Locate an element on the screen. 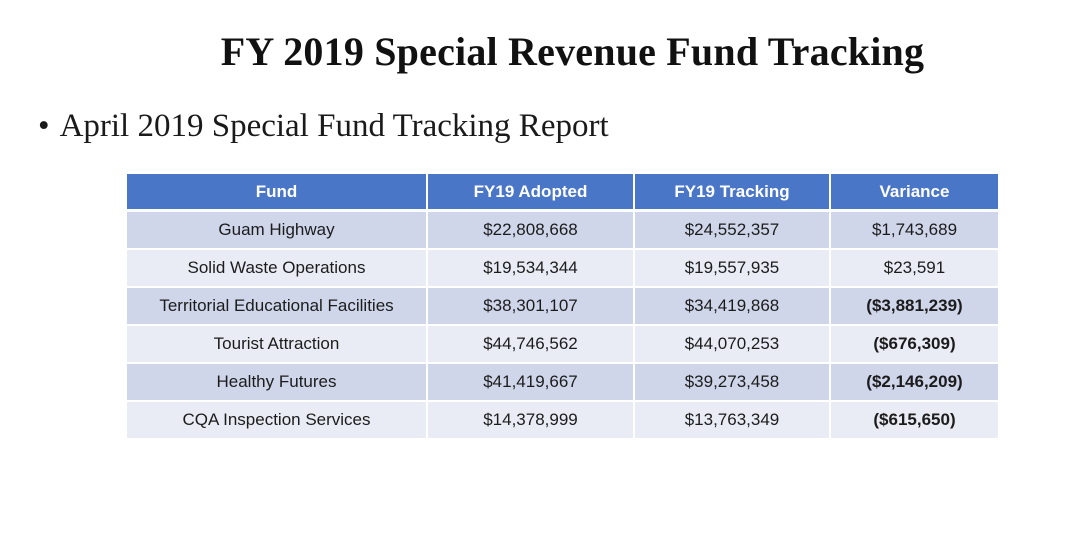 This screenshot has height=534, width=1075. header-fy19-adopted: FY19 Adopted is located at coordinates (531, 193).